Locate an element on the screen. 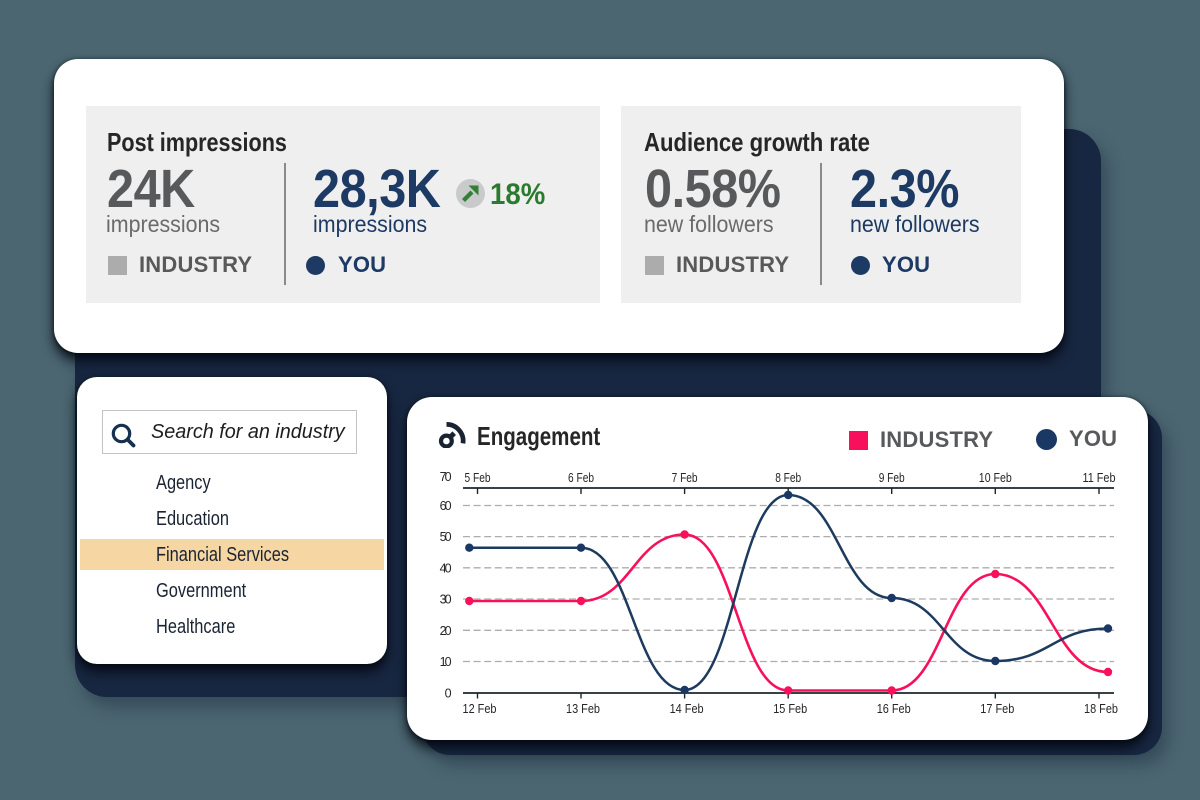  svg-text: 0 is located at coordinates (448, 693).